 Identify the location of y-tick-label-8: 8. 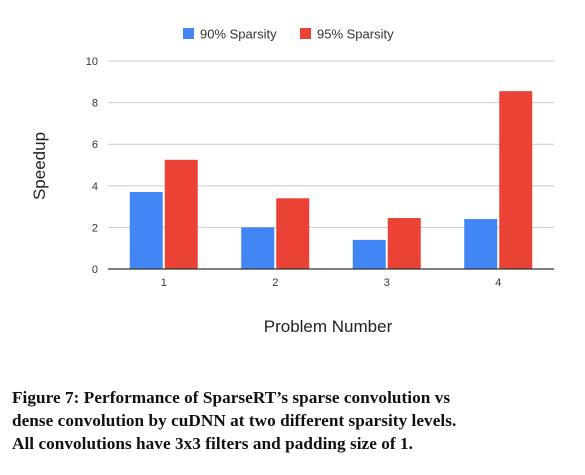
(95, 104).